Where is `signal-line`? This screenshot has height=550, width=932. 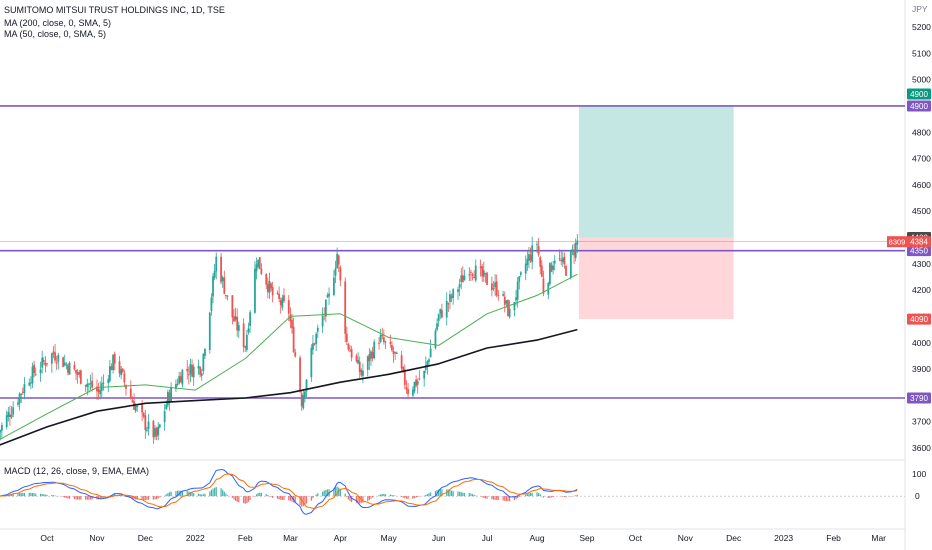
signal-line is located at coordinates (289, 491).